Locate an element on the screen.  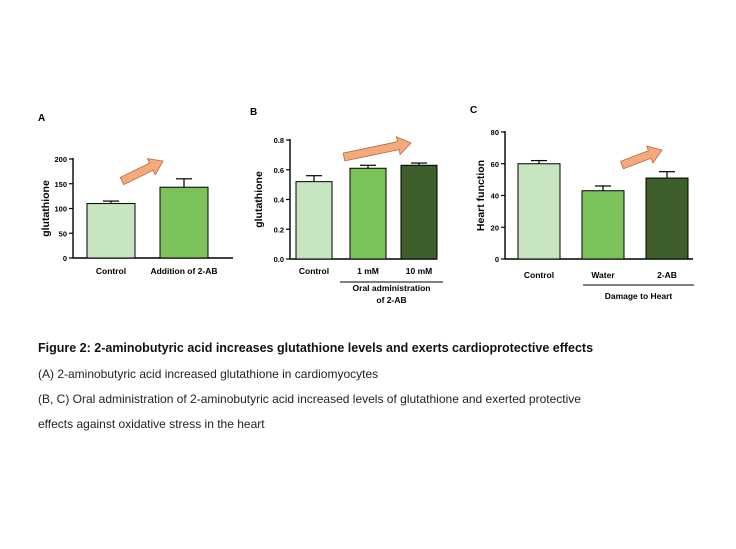
y-tick-label: 200 is located at coordinates (60, 159).